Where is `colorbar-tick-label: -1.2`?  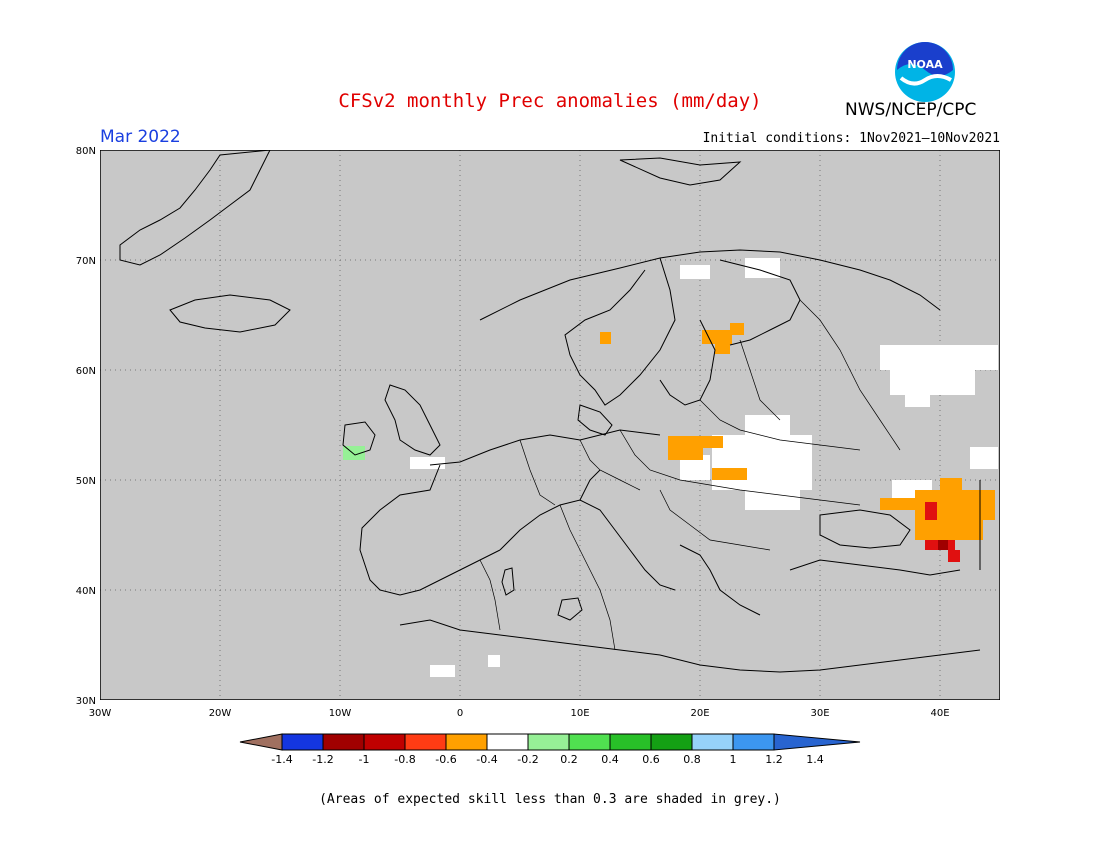 colorbar-tick-label: -1.2 is located at coordinates (322, 759).